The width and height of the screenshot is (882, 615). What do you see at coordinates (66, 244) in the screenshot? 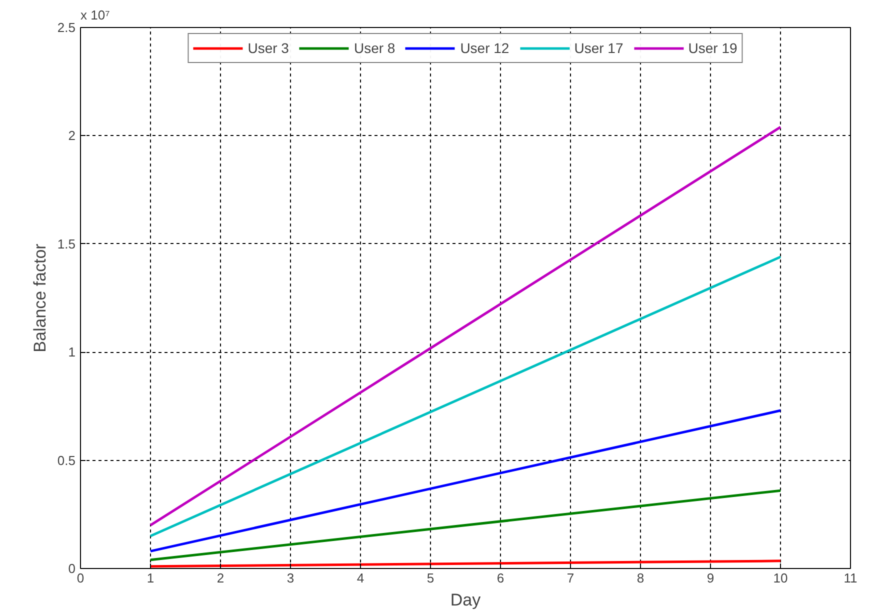
I see `y-tick-label: 1.5` at bounding box center [66, 244].